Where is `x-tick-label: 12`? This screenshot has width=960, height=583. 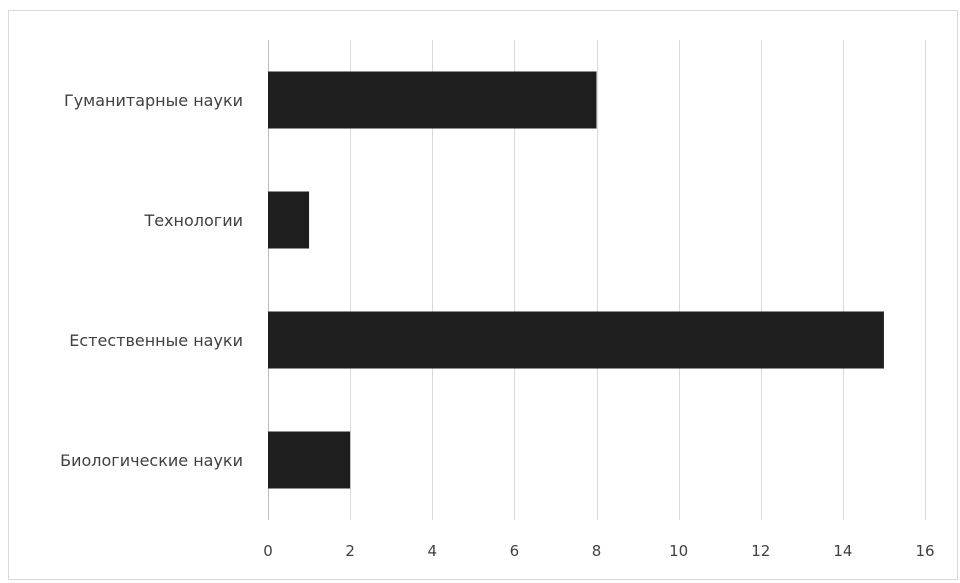
x-tick-label: 12 is located at coordinates (760, 551).